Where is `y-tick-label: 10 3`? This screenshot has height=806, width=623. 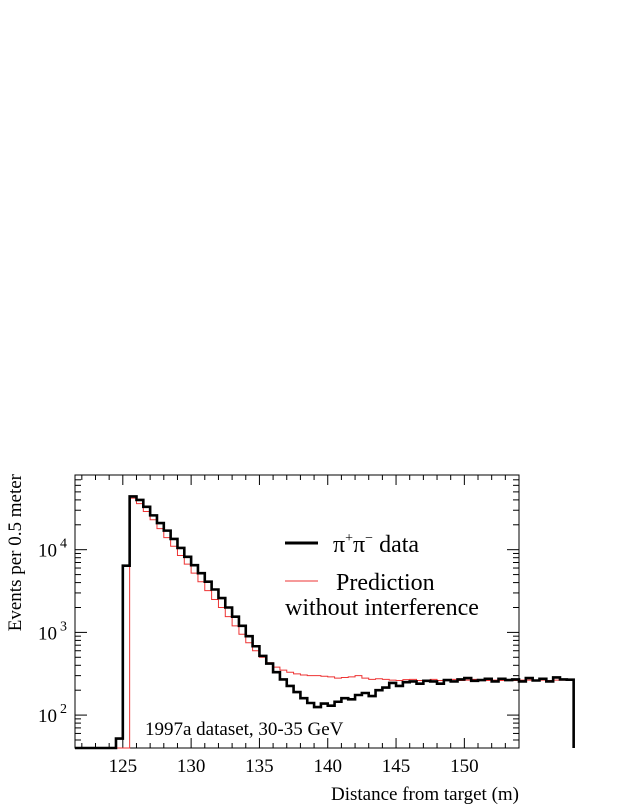 y-tick-label: 10 3 is located at coordinates (52, 631).